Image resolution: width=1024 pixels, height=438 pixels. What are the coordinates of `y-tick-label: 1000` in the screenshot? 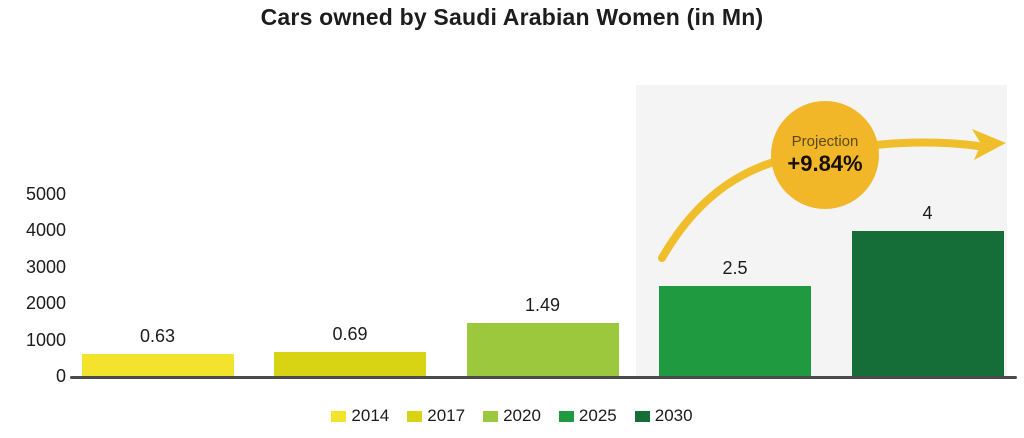 It's located at (45, 339).